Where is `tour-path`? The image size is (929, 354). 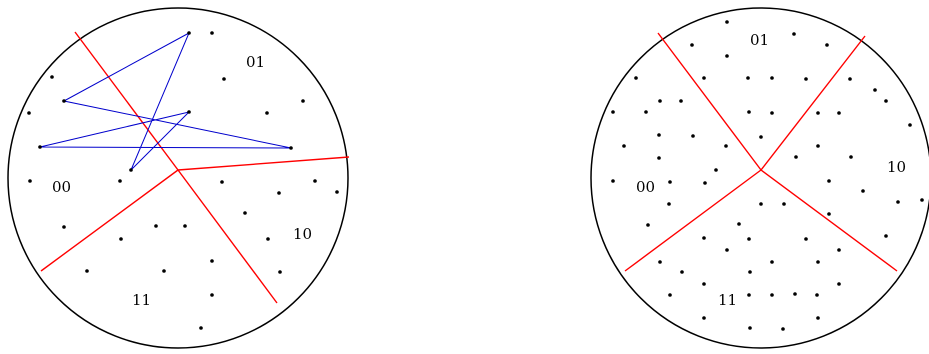 tour-path is located at coordinates (165, 101).